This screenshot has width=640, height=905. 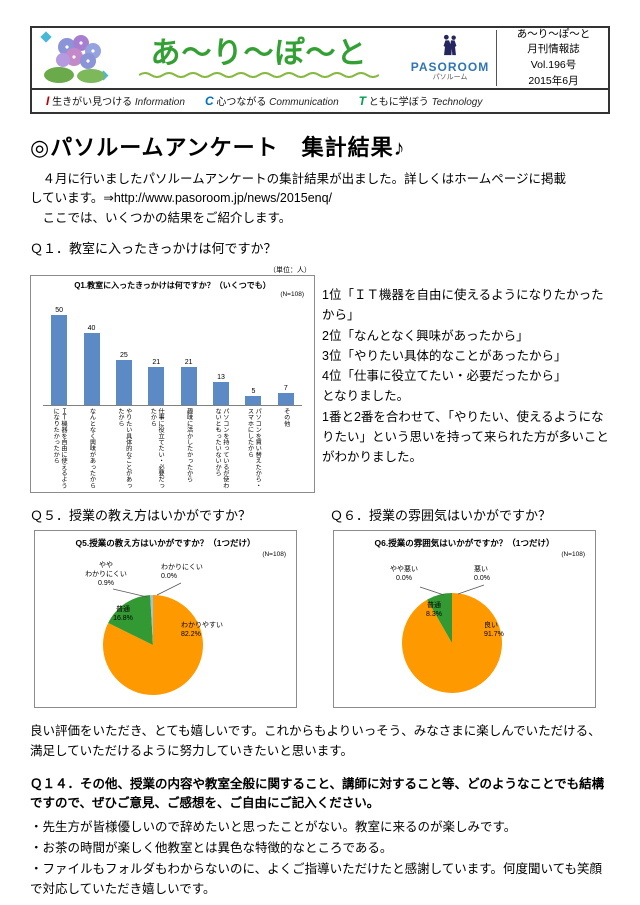 What do you see at coordinates (274, 555) in the screenshot?
I see `pie-q5-sample-size: (N=108)` at bounding box center [274, 555].